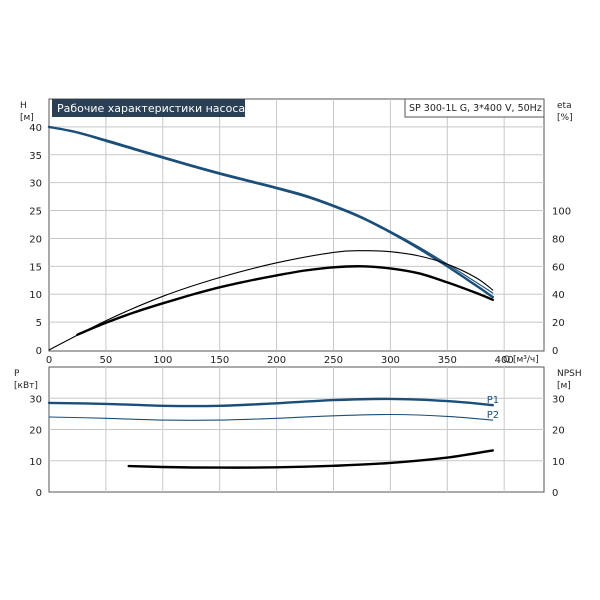 The image size is (600, 600). Describe the element at coordinates (390, 360) in the screenshot. I see `x-tick-label: 300` at that location.